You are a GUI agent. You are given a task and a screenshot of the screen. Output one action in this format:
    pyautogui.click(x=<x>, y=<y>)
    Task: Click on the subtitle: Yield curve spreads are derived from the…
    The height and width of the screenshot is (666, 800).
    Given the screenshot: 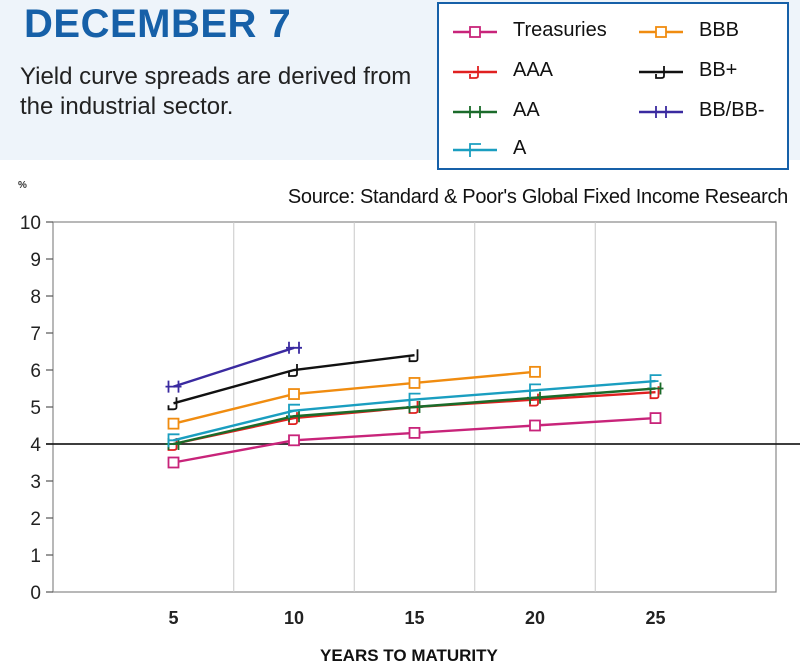 What is the action you would take?
    pyautogui.click(x=216, y=91)
    